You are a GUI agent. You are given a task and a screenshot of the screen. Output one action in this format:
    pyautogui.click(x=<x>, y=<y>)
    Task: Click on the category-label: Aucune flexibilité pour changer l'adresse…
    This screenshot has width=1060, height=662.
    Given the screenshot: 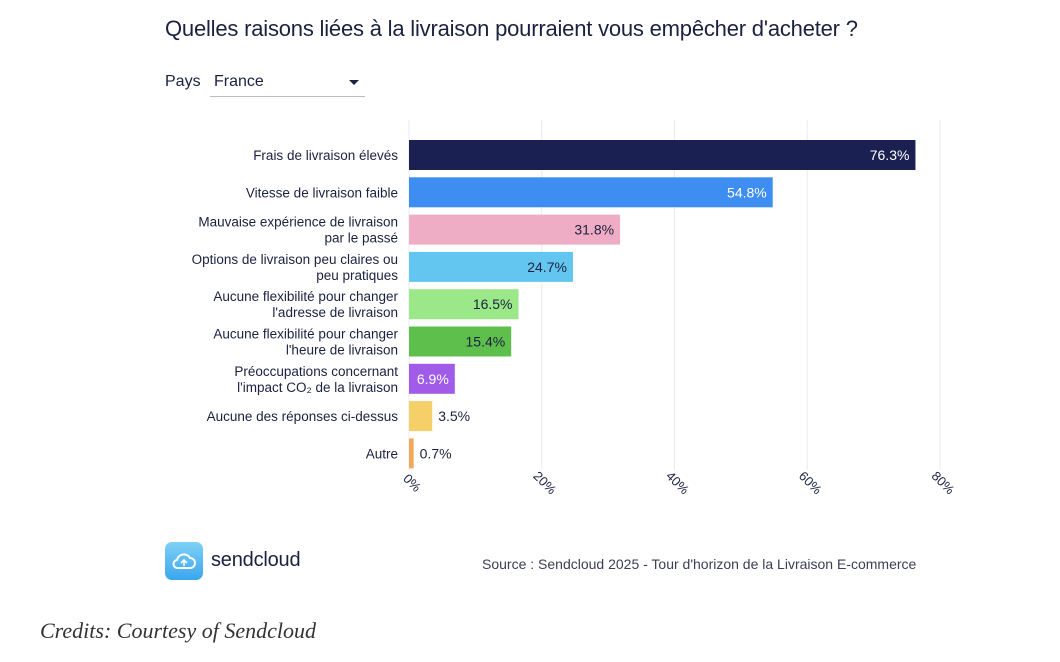 What is the action you would take?
    pyautogui.click(x=305, y=304)
    